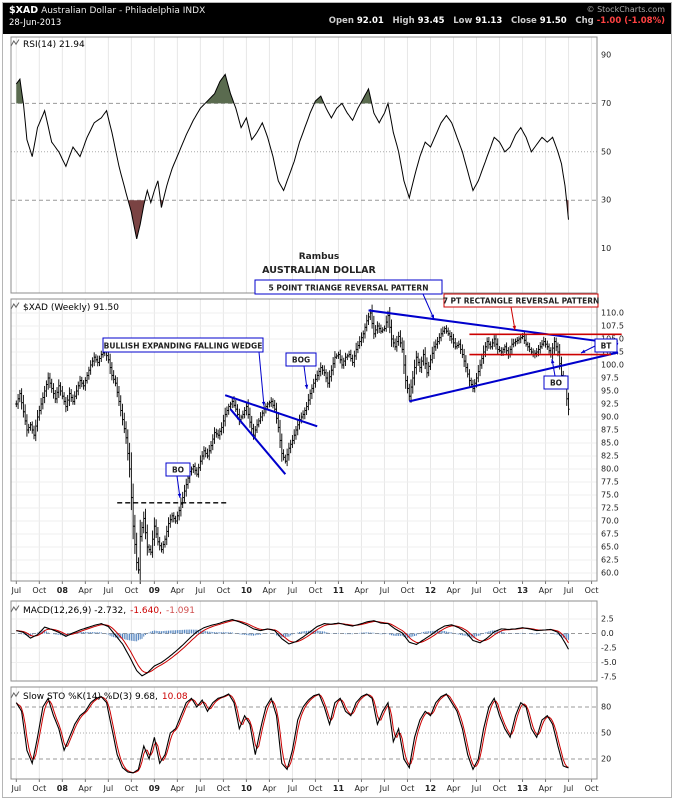 The image size is (674, 800). Describe the element at coordinates (610, 547) in the screenshot. I see `svg-text: 65.0` at that location.